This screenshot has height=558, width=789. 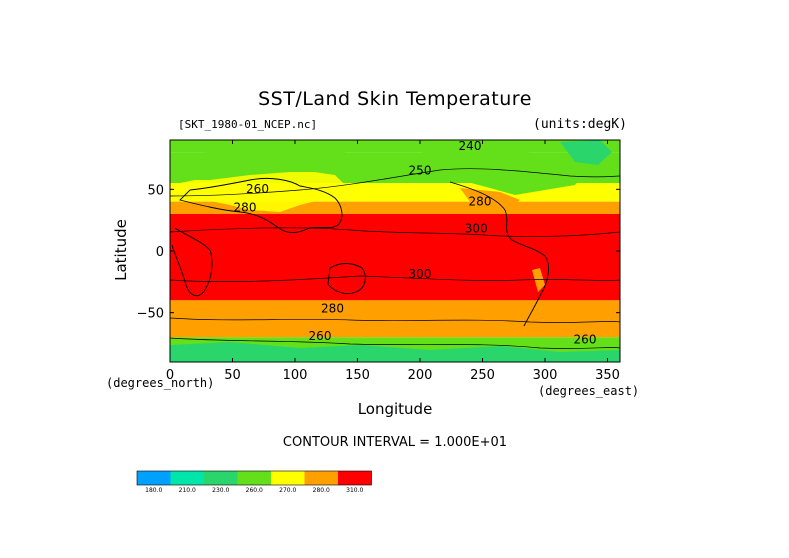 I want to click on colorbar-frame, so click(x=254, y=478).